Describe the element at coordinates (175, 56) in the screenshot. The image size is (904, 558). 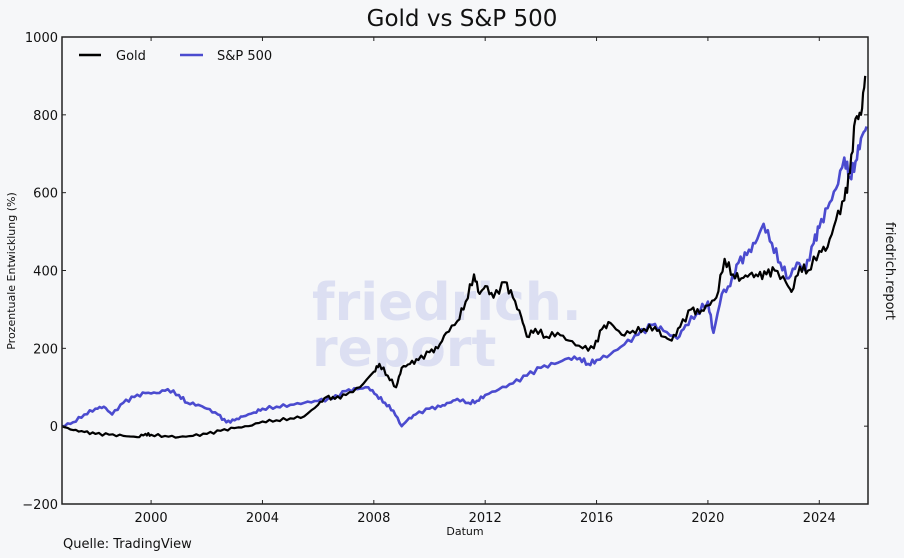
I see `legend: Gold S&P 500` at that location.